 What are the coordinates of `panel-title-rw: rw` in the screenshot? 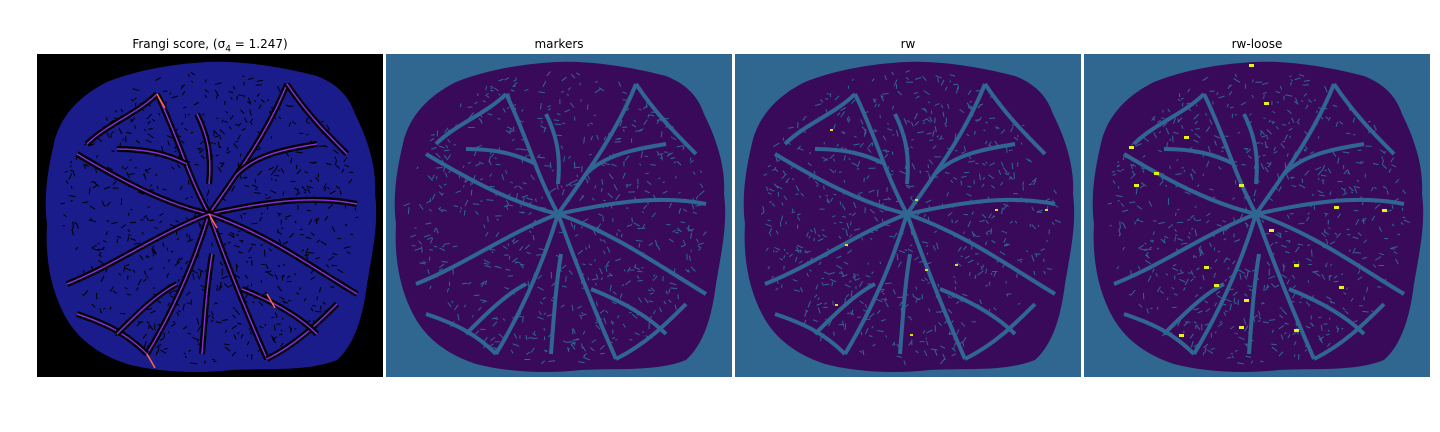 It's located at (908, 44).